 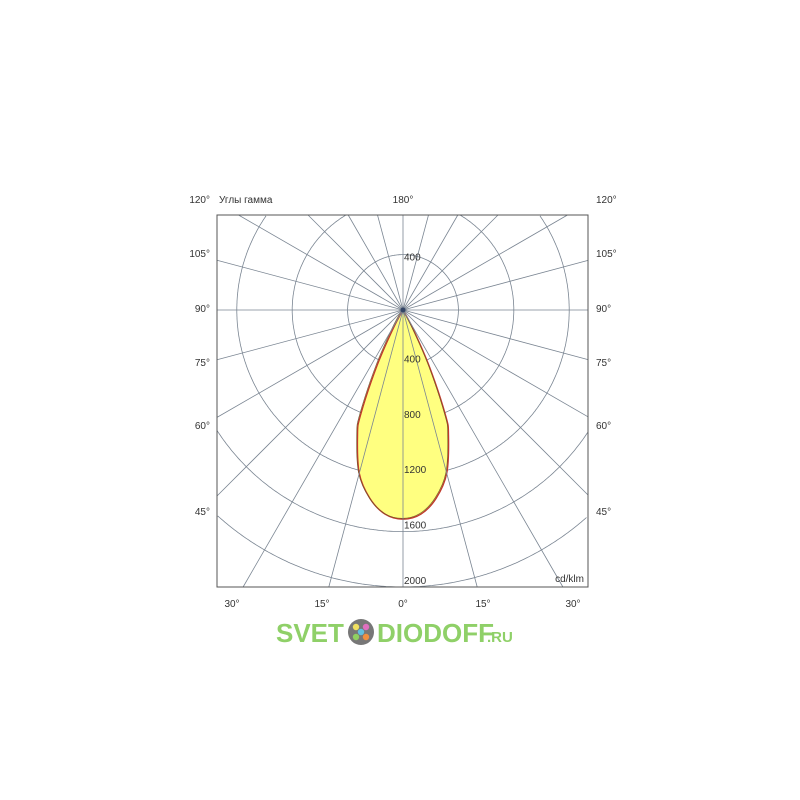 I want to click on angle-label-left: 45°, so click(x=202, y=512).